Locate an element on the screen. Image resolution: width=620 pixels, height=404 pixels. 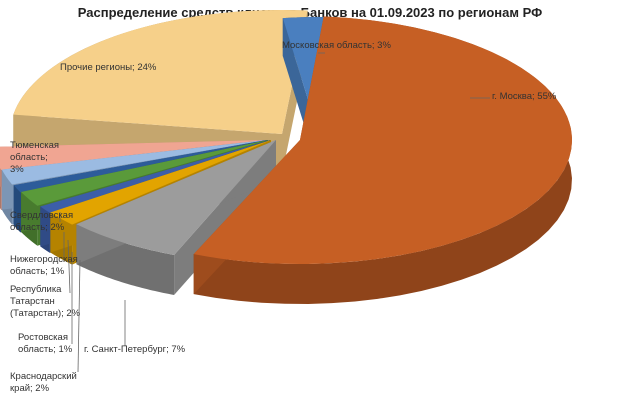
slice-label-line: Прочие регионы; 24% is located at coordinates (108, 67).